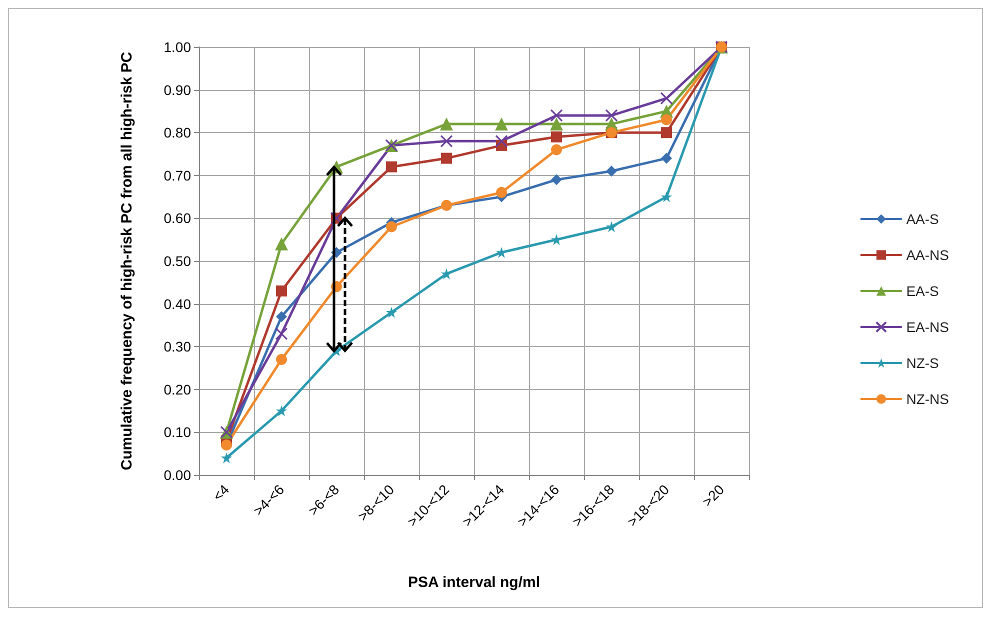 This screenshot has height=622, width=995. What do you see at coordinates (922, 219) in the screenshot?
I see `legend-label: AA-S` at bounding box center [922, 219].